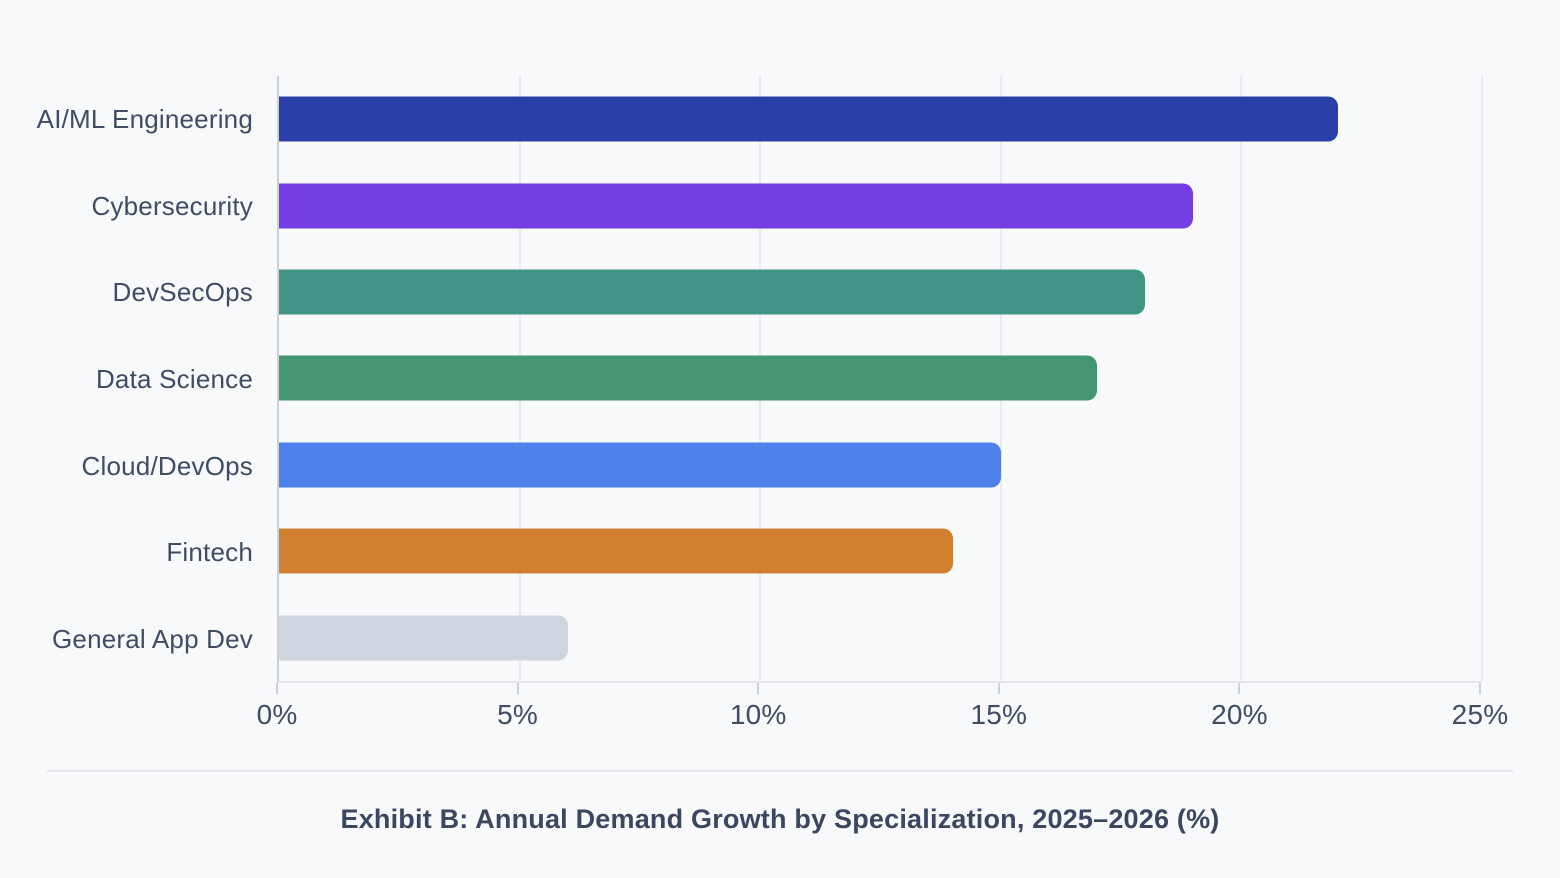  What do you see at coordinates (688, 378) in the screenshot?
I see `bar-data-science` at bounding box center [688, 378].